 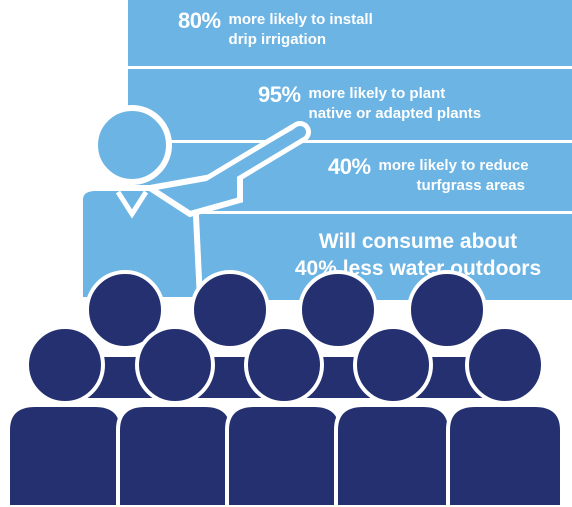 What do you see at coordinates (300, 19) in the screenshot?
I see `stat-text-line1: more likely to install` at bounding box center [300, 19].